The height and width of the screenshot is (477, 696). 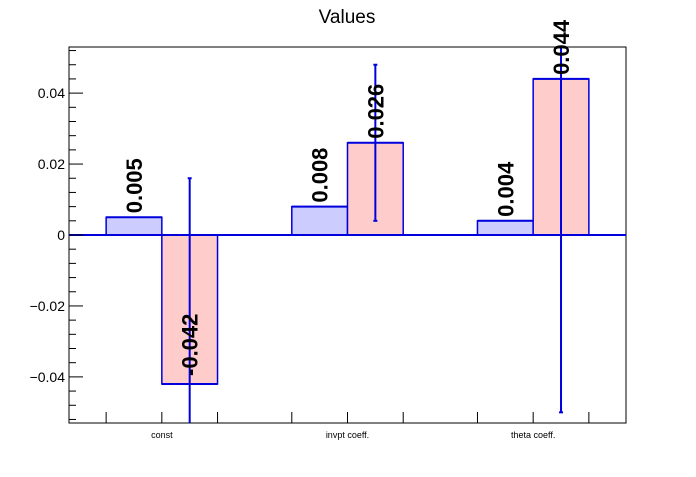 What do you see at coordinates (56, 235) in the screenshot?
I see `y-axis: −0.04 −0.02 0 0.02 0.04` at bounding box center [56, 235].